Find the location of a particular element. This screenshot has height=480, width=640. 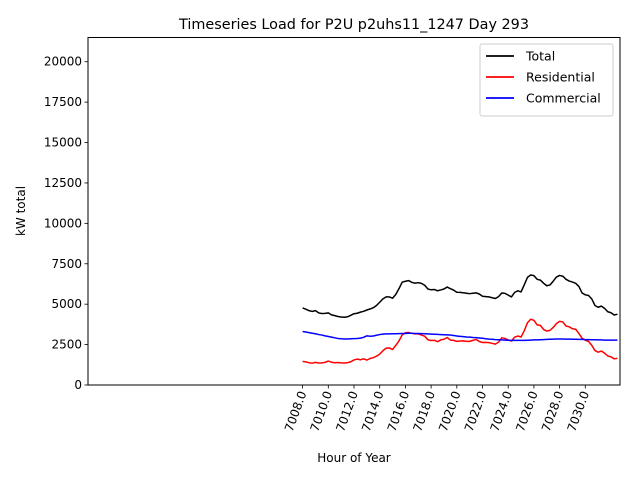

x-axis-label: Hour of Year is located at coordinates (354, 458).